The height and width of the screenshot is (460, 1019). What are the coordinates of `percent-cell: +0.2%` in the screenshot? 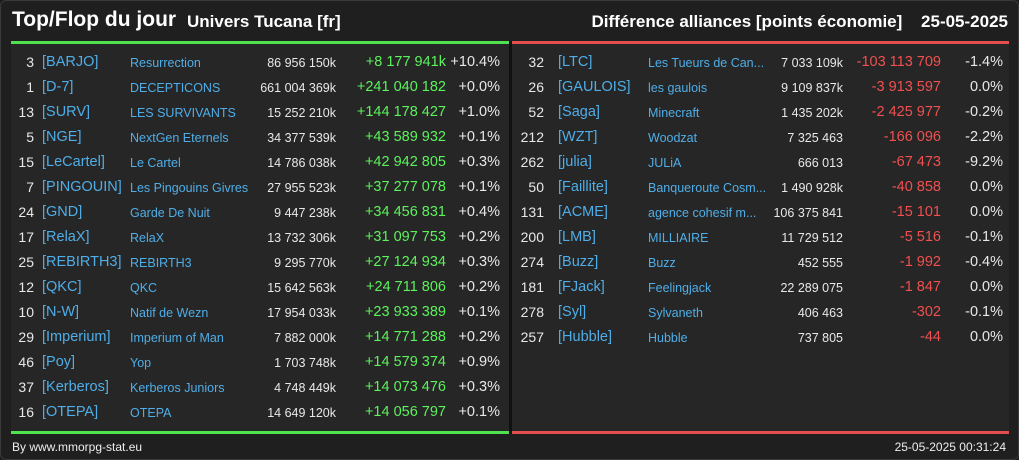 It's located at (479, 287).